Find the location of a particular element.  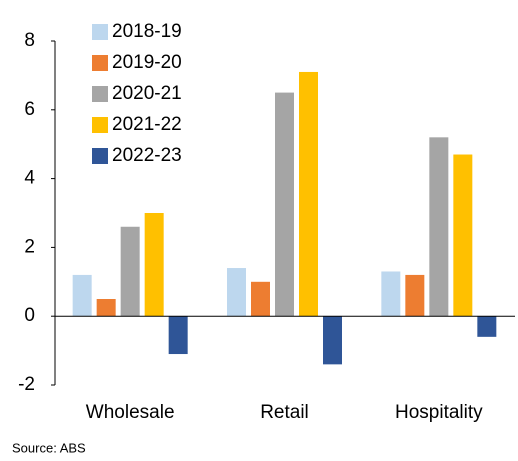

legend-label: 2020-21 is located at coordinates (147, 93).